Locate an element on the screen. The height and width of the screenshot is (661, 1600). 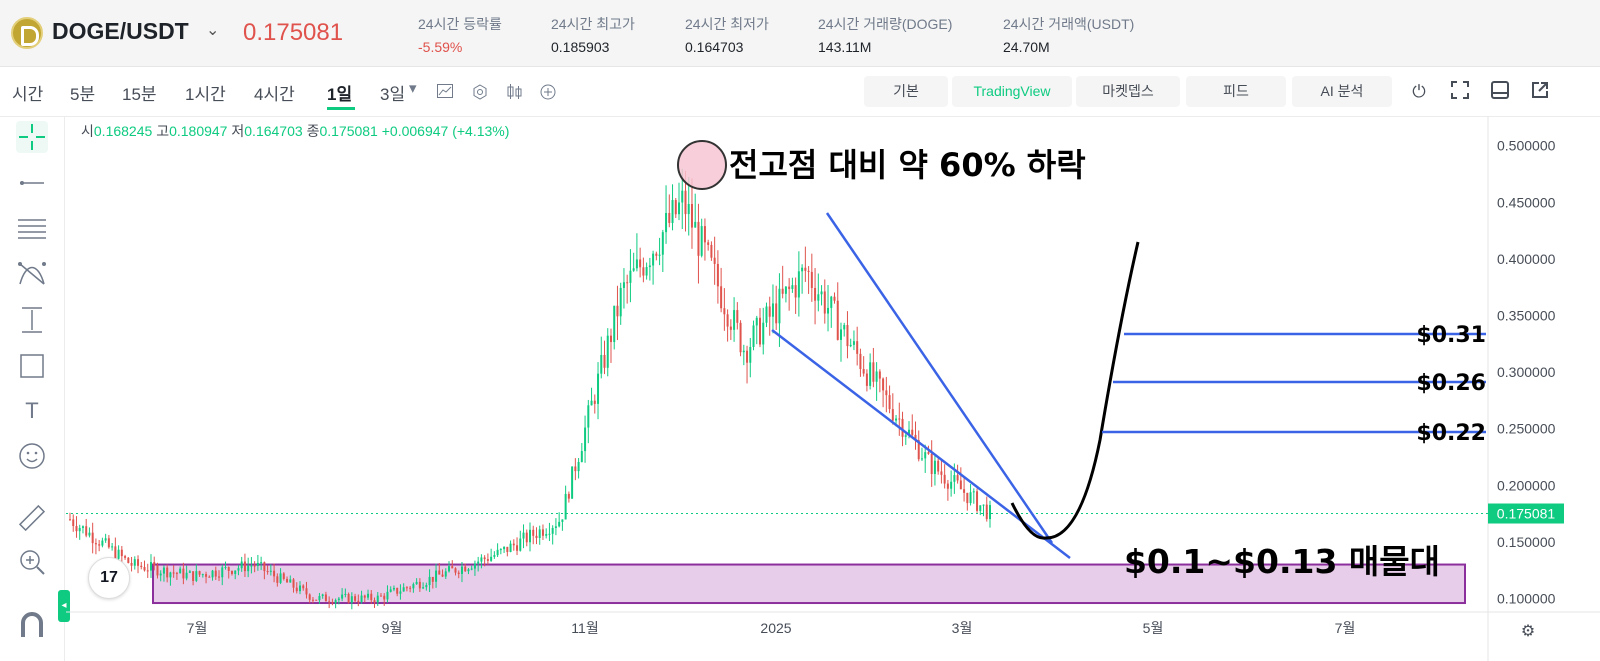
chevron-down-icon: ⌄ is located at coordinates (213, 30).